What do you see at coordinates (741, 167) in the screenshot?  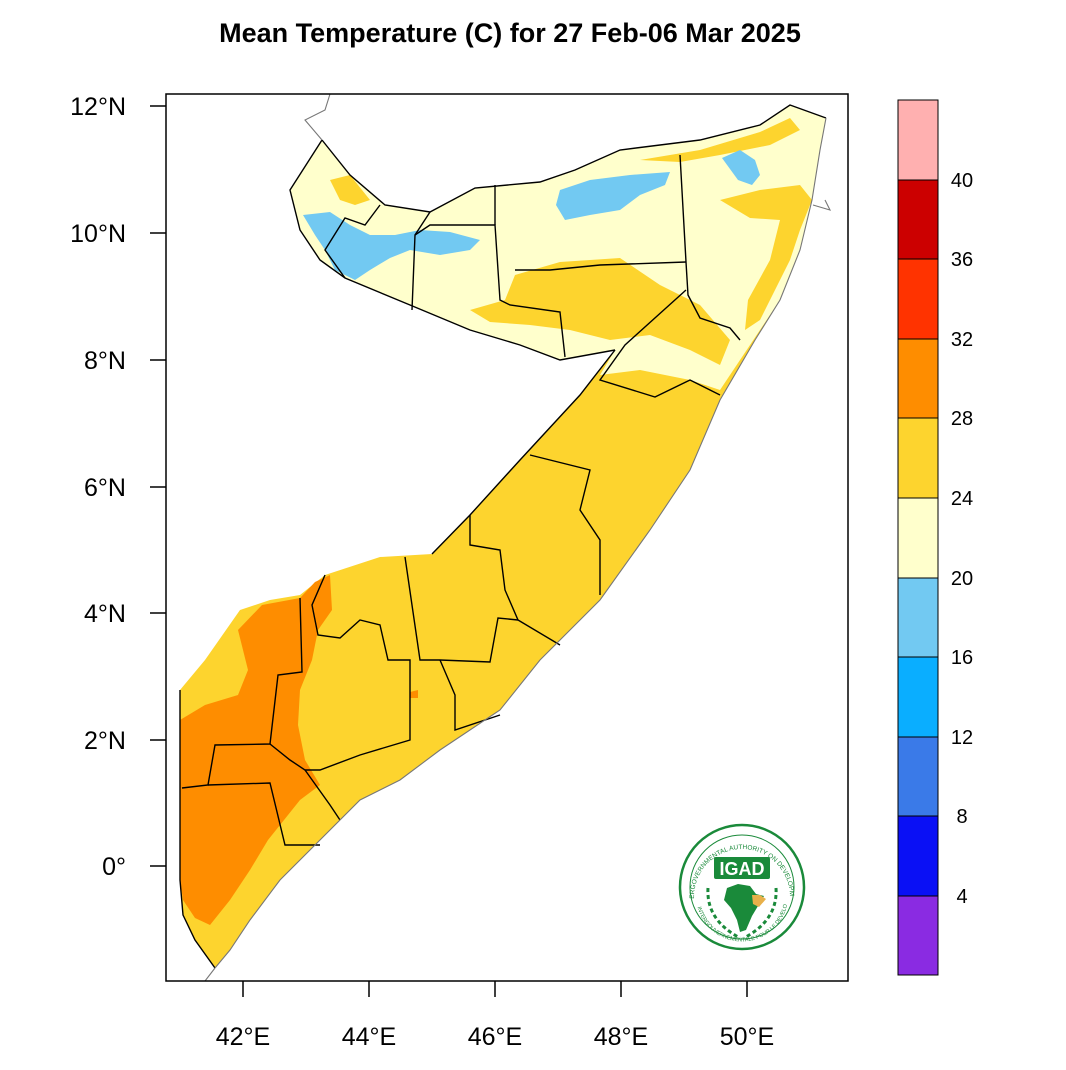 I see `temp-cool-east` at bounding box center [741, 167].